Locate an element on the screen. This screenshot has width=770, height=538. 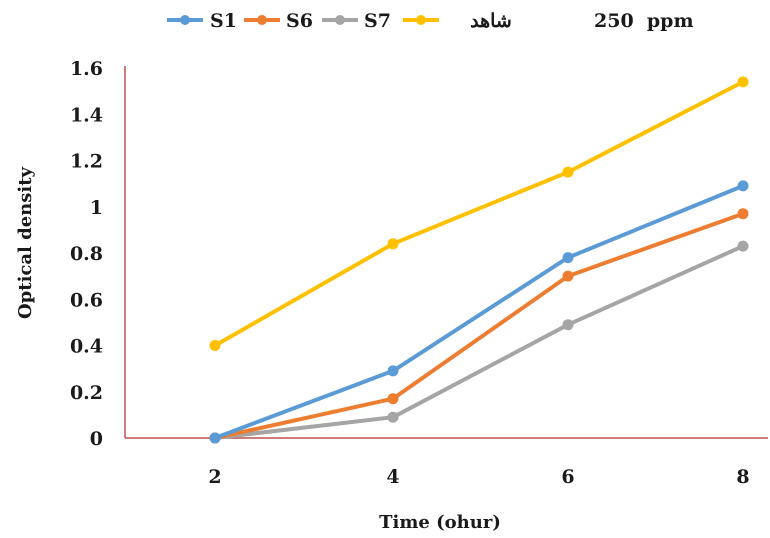
x-tick-label: 4 is located at coordinates (392, 477).